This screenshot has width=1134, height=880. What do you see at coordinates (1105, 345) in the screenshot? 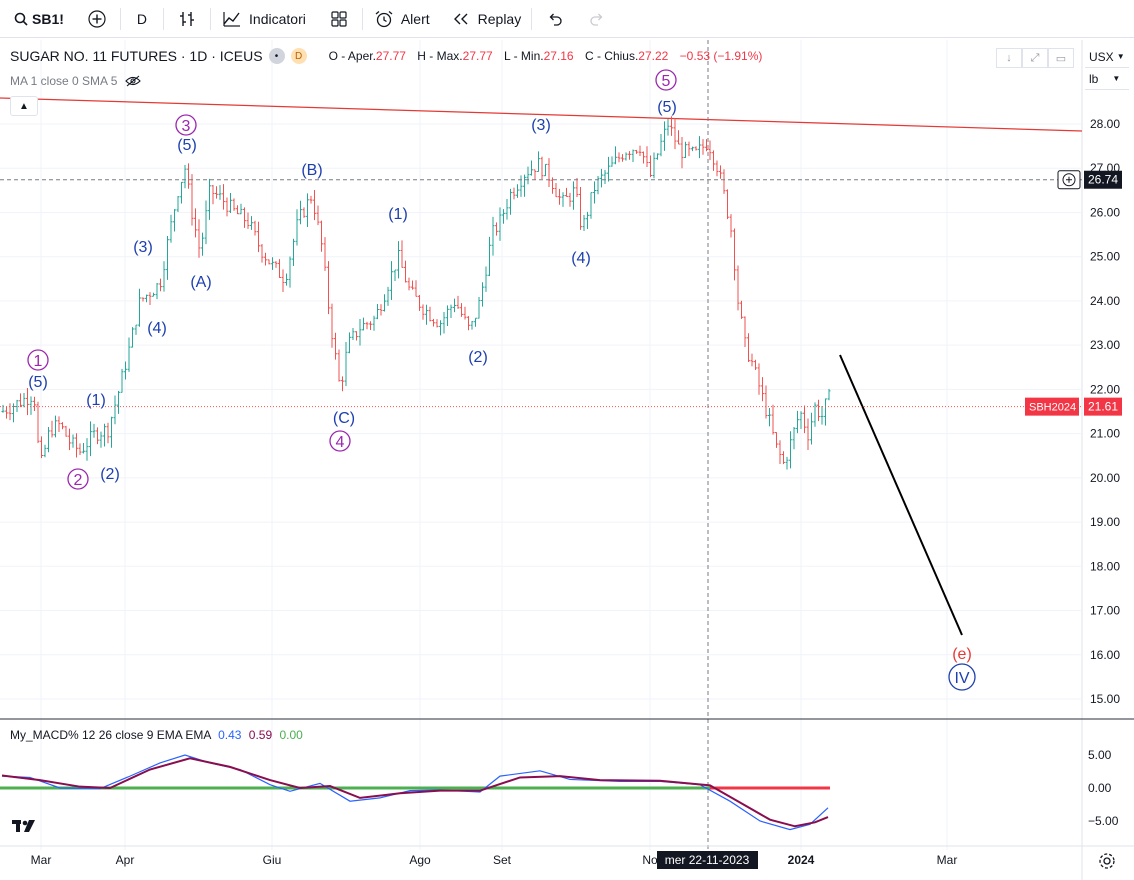
I see `price-tick-label: 23.00` at bounding box center [1105, 345].